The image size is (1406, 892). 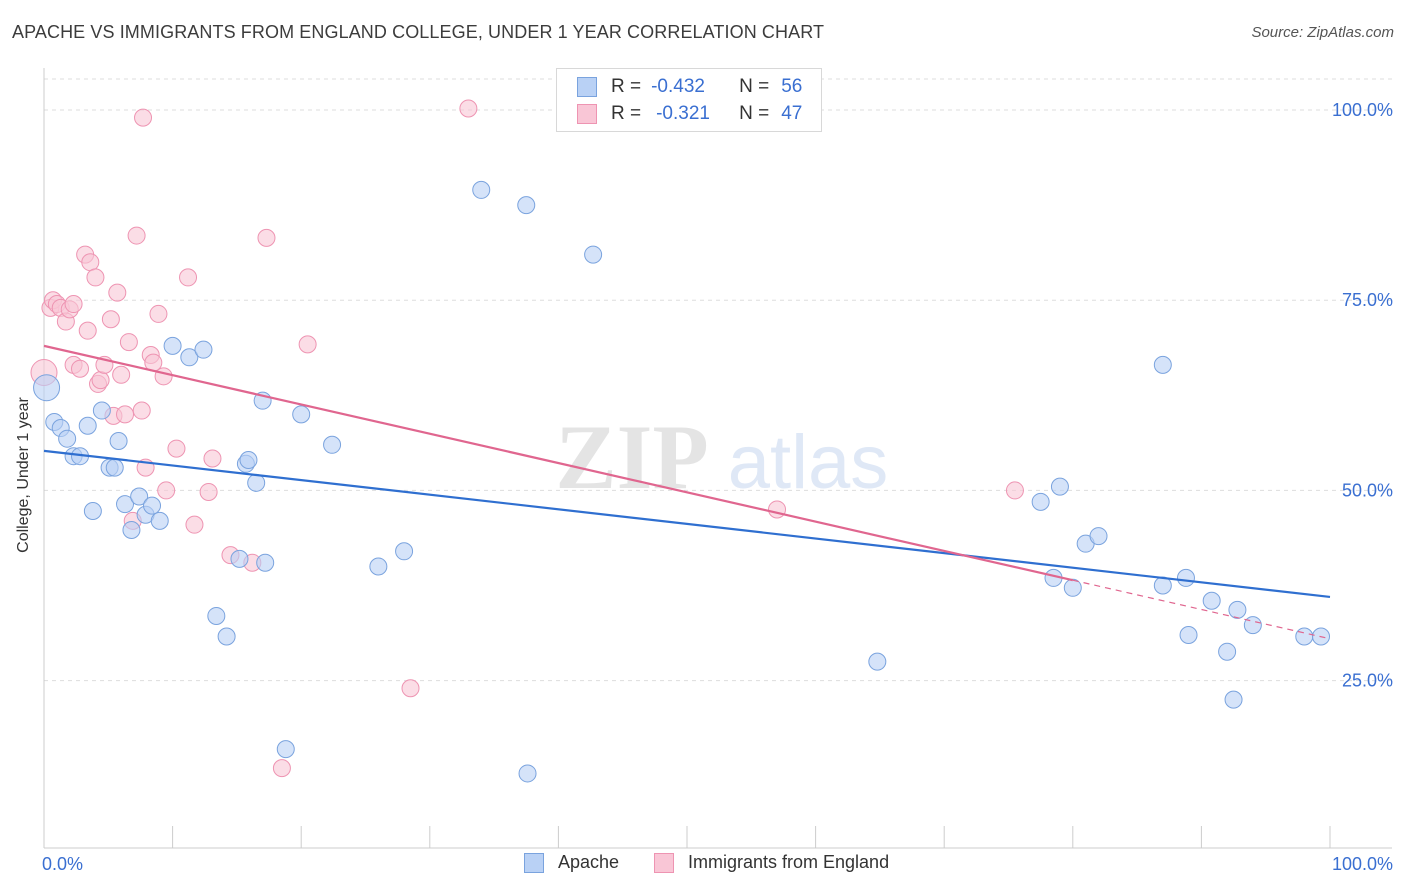 What do you see at coordinates (1362, 864) in the screenshot?
I see `x-tick-label-max: 100.0%` at bounding box center [1362, 864].